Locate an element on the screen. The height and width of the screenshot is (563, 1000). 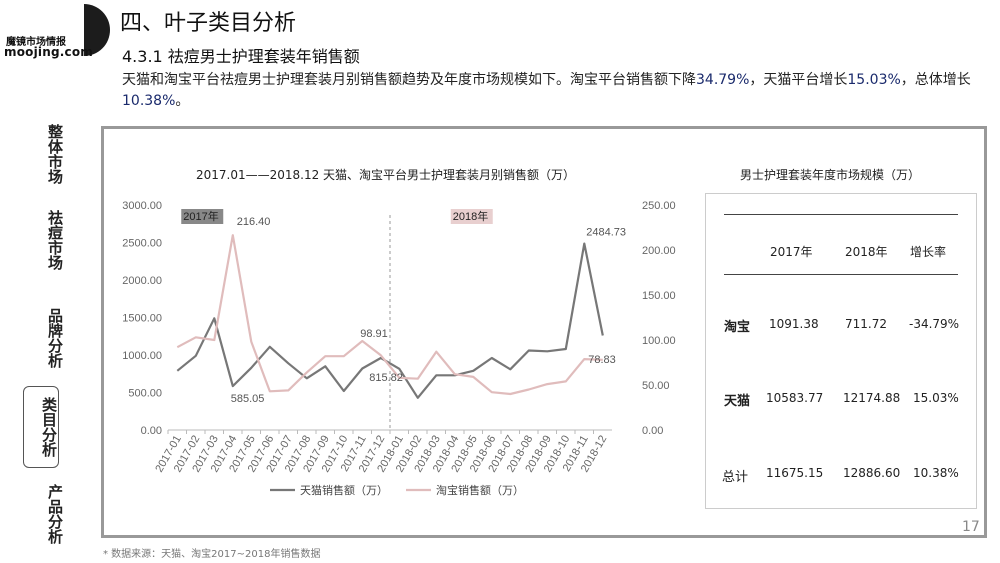
table-cell: 12886.60 is located at coordinates (872, 473).